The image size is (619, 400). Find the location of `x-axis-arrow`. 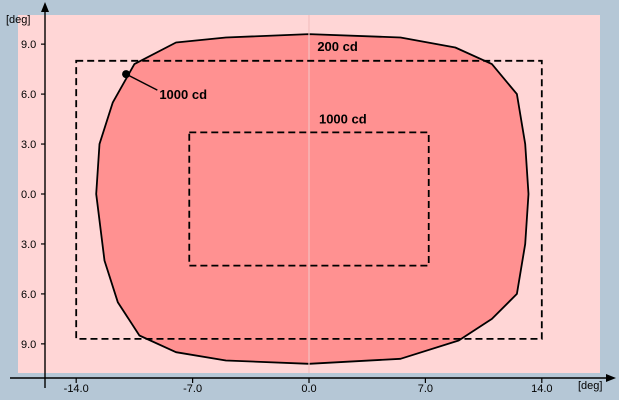

x-axis-arrow is located at coordinates (611, 378).